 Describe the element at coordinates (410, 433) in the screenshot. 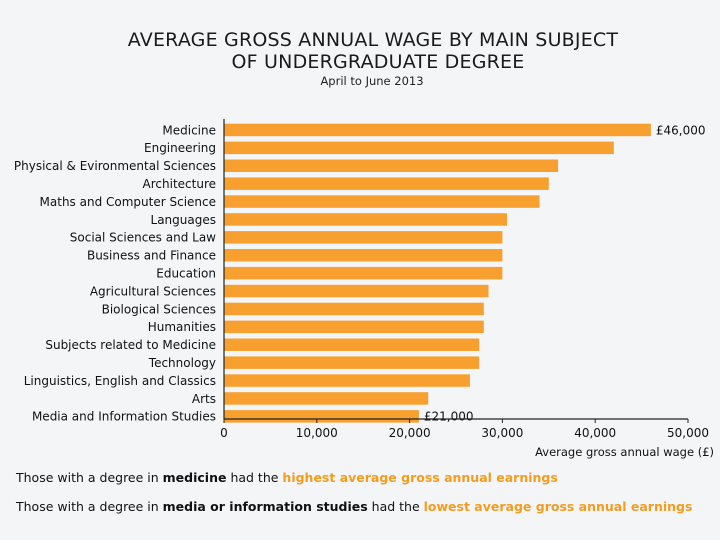

I see `x-tick-label: 20,000` at that location.